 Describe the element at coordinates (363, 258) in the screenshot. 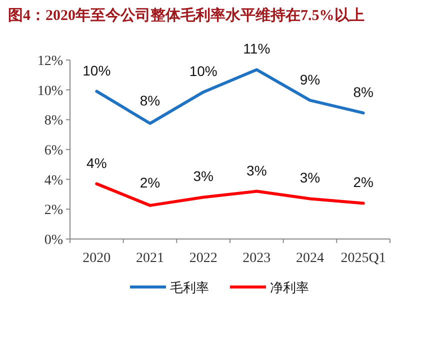

I see `x-tick-label: 2025Q1` at that location.